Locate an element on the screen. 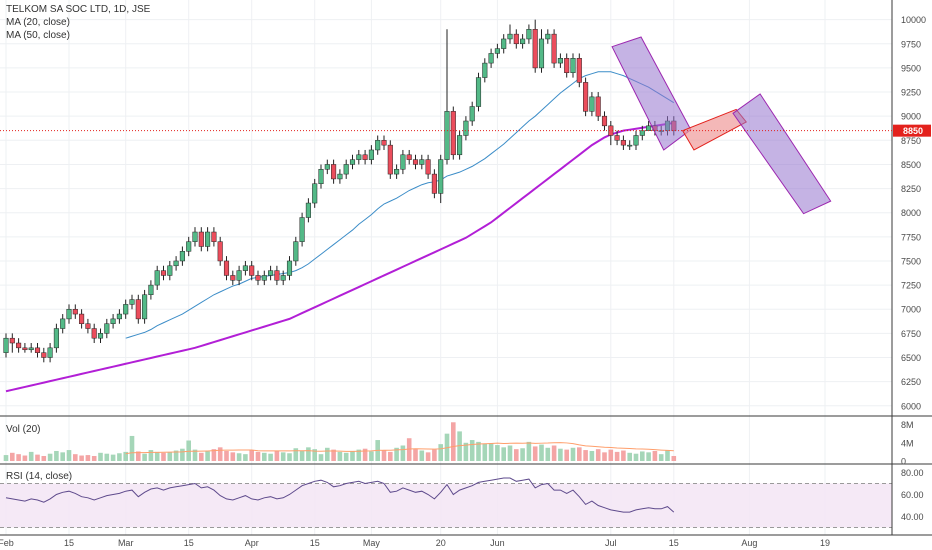 The width and height of the screenshot is (932, 550). last-price-badge is located at coordinates (912, 130).